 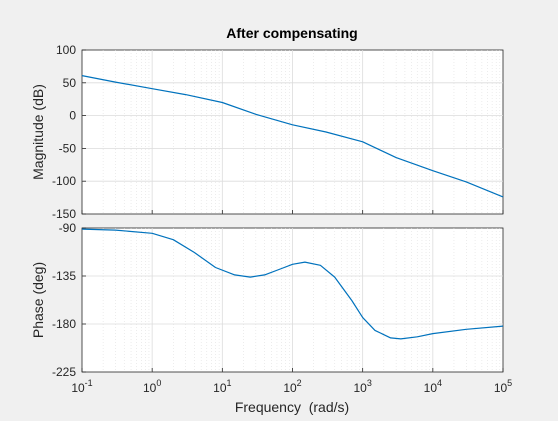 I want to click on x-tick-label: 10⁵, so click(x=503, y=386).